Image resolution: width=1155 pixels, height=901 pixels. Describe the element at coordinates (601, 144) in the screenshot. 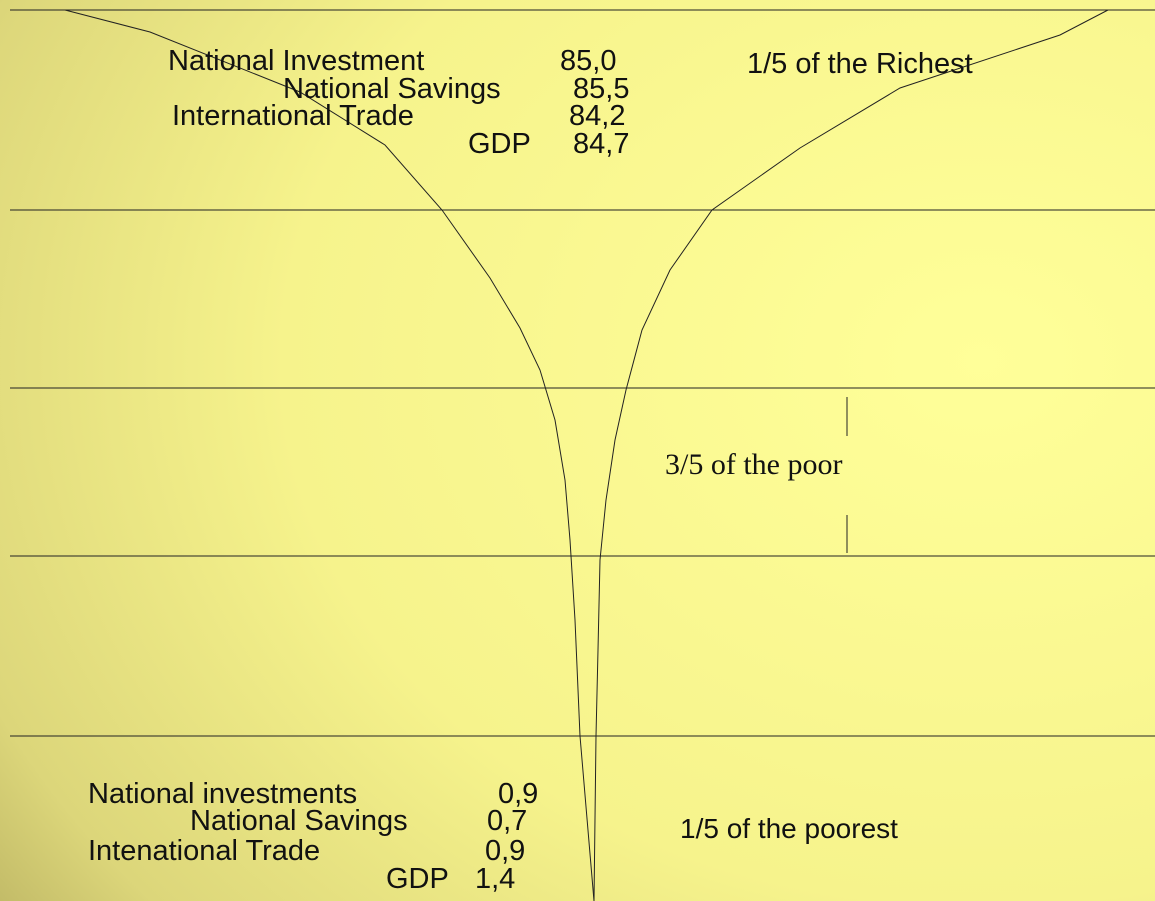

I see `item-value: 84,7` at that location.